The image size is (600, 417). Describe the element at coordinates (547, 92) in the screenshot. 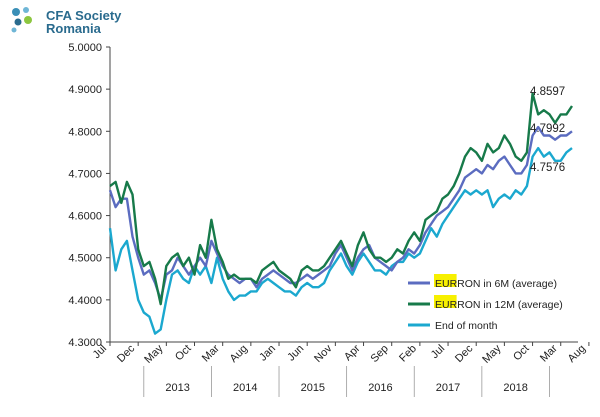

I see `end-label-s12m: 4.8597` at that location.